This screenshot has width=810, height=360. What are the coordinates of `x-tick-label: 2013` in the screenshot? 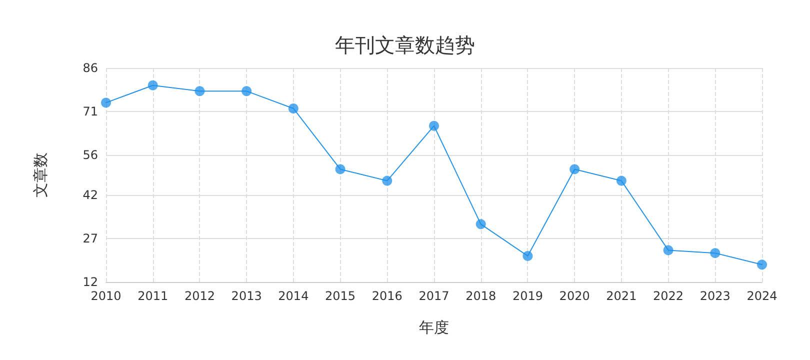 It's located at (246, 296).